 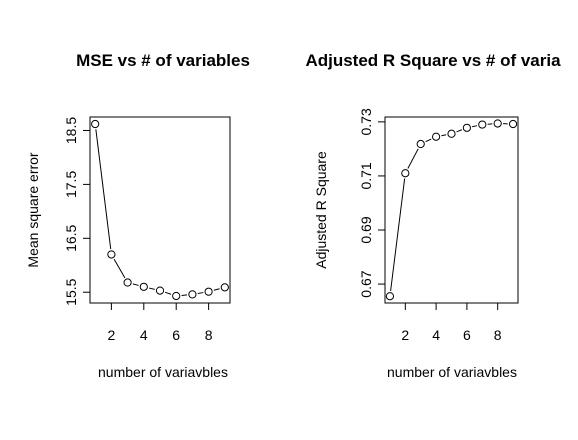 What do you see at coordinates (71, 184) in the screenshot?
I see `mse-y-tick-label: 17.5` at bounding box center [71, 184].